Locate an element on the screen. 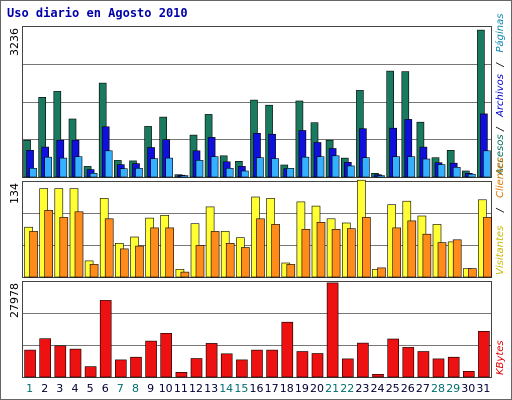 Image resolution: width=512 pixels, height=400 pixels. bar-accesos-s2-day27 is located at coordinates (426, 168).